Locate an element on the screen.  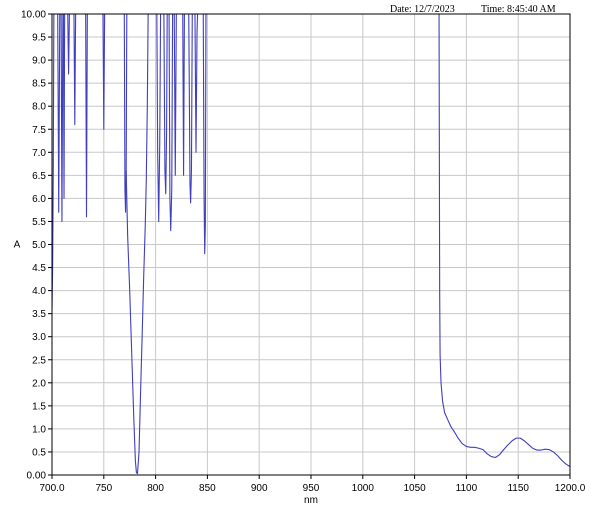
time-text: Time: 8:45:40 AM is located at coordinates (518, 9).